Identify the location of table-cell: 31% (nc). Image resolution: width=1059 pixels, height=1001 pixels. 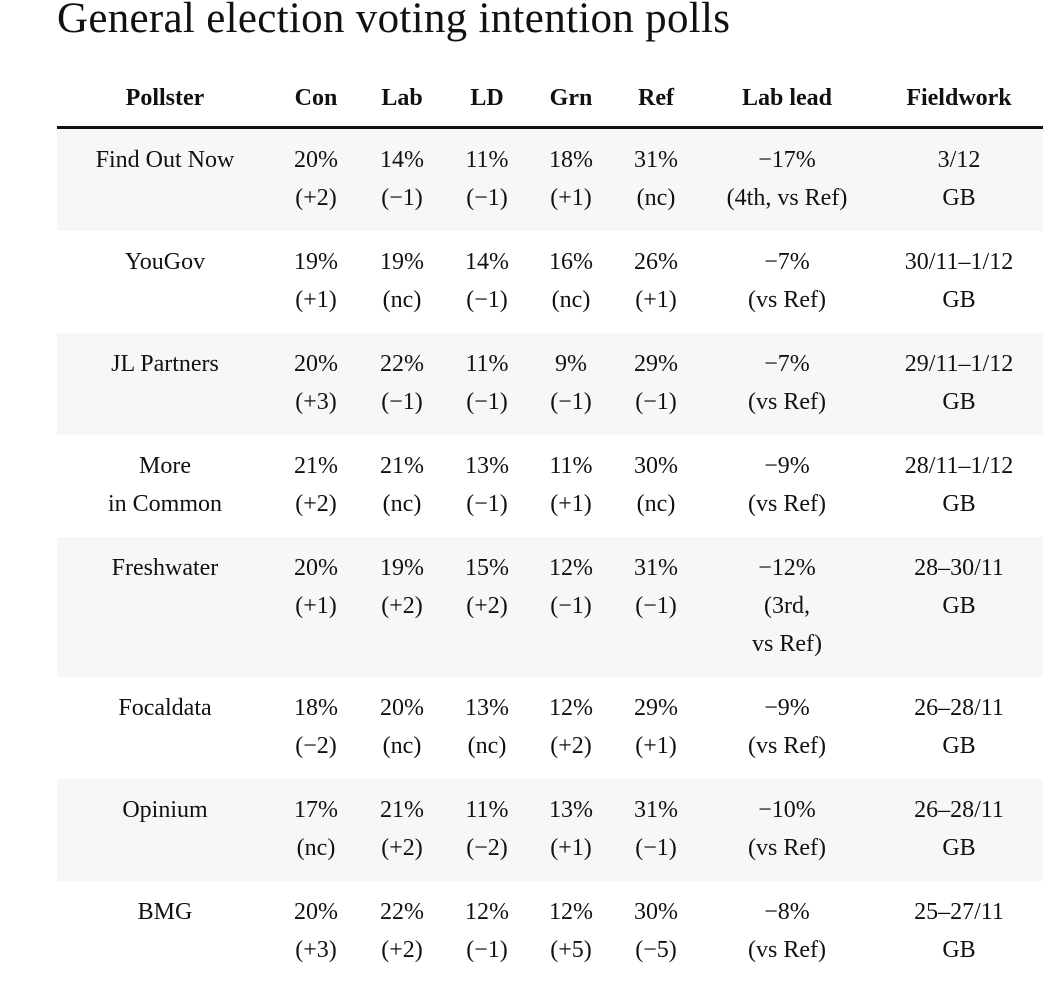
(656, 179).